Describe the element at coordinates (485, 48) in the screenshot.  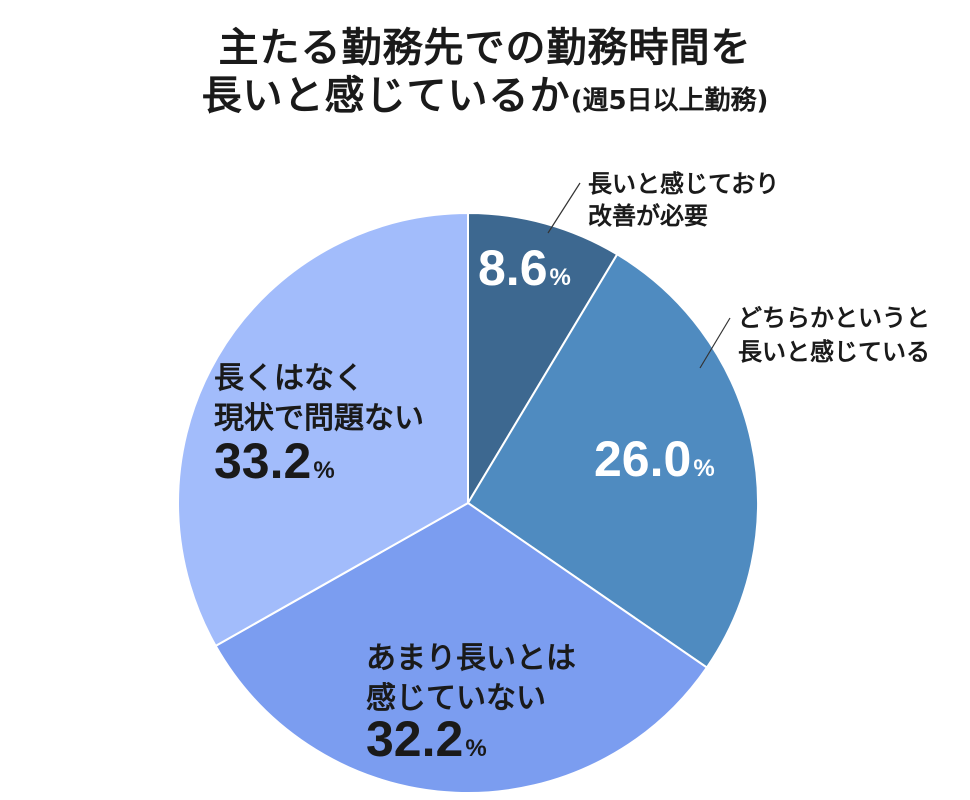
I see `chart-title-line1: 主たる勤務先での勤務時間を` at that location.